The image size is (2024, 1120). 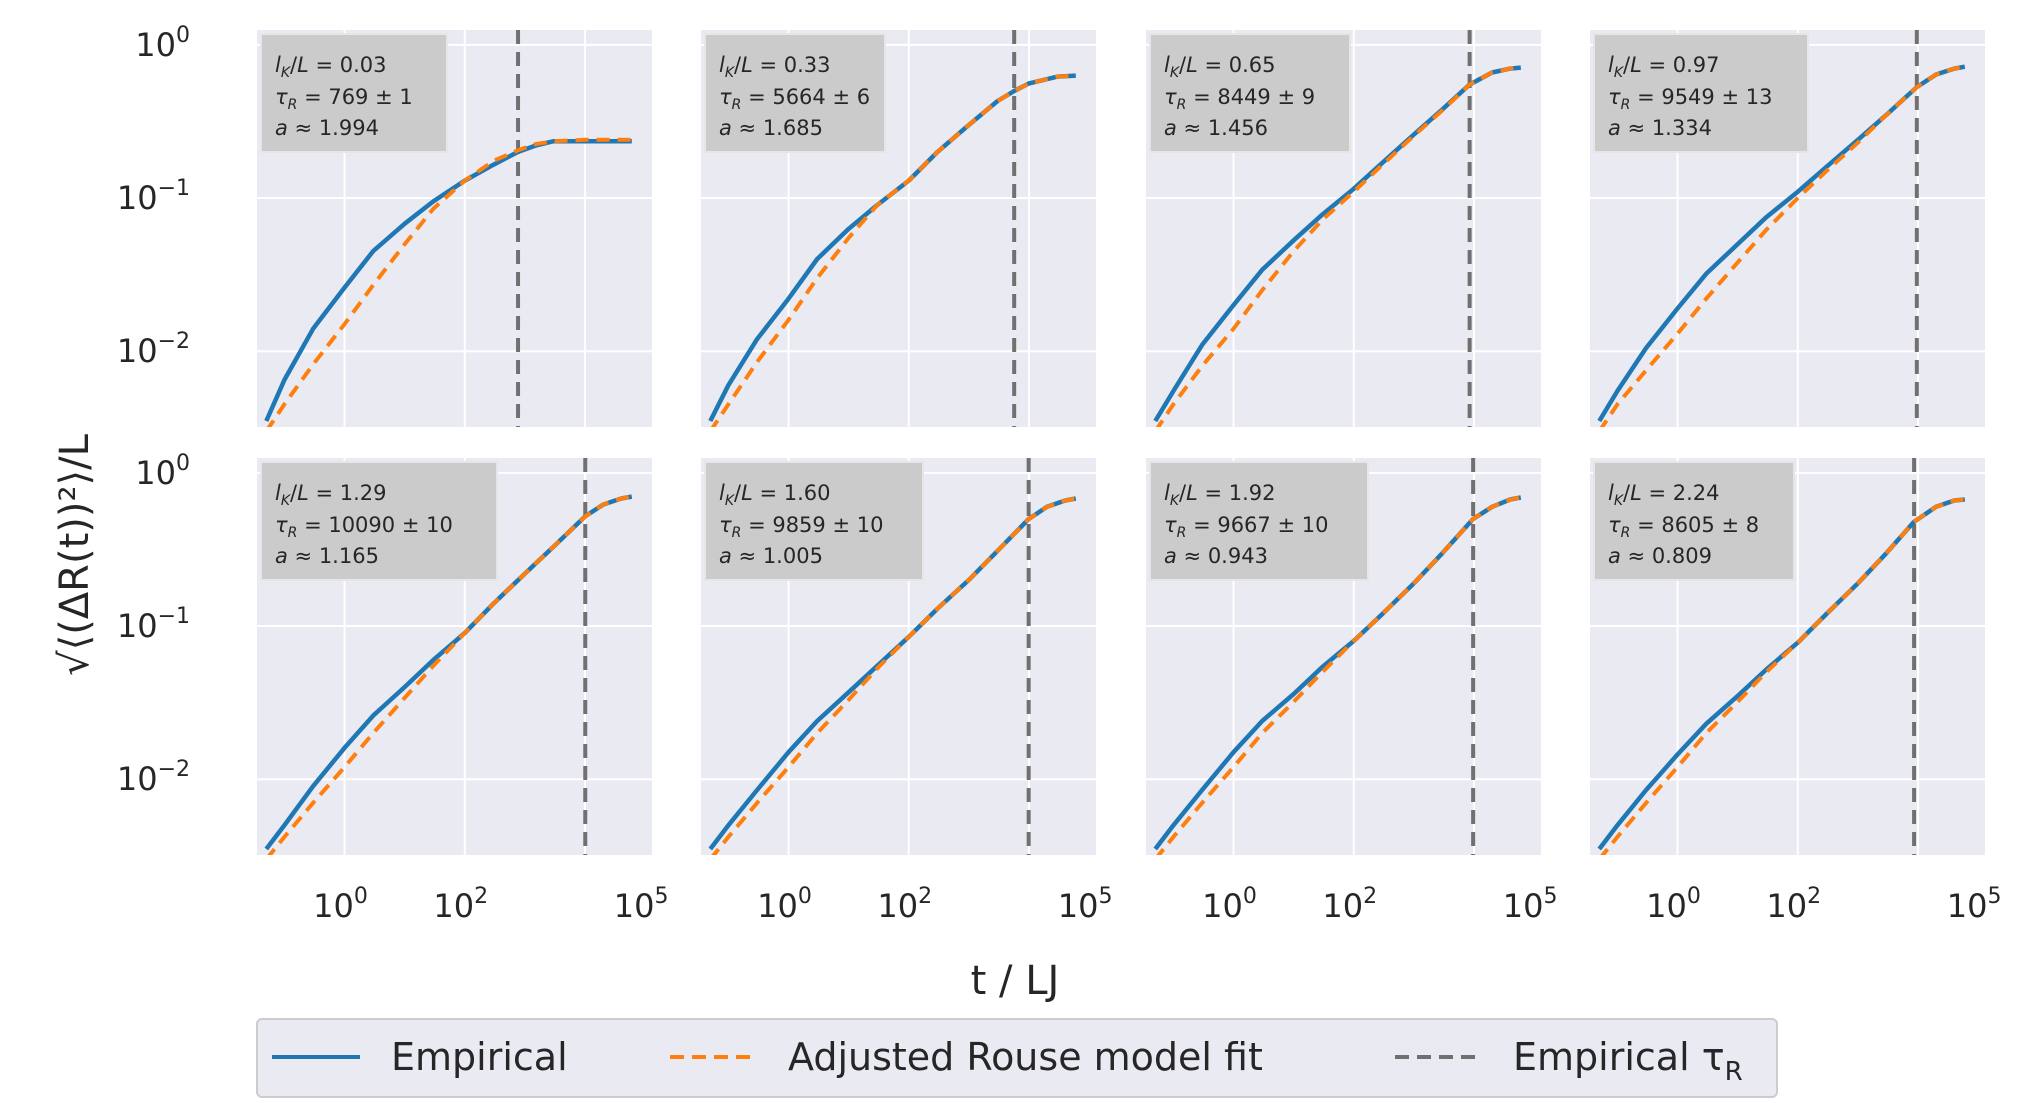 I want to click on legend-label-fit: Adjusted Rouse model fit, so click(x=1025, y=1057).